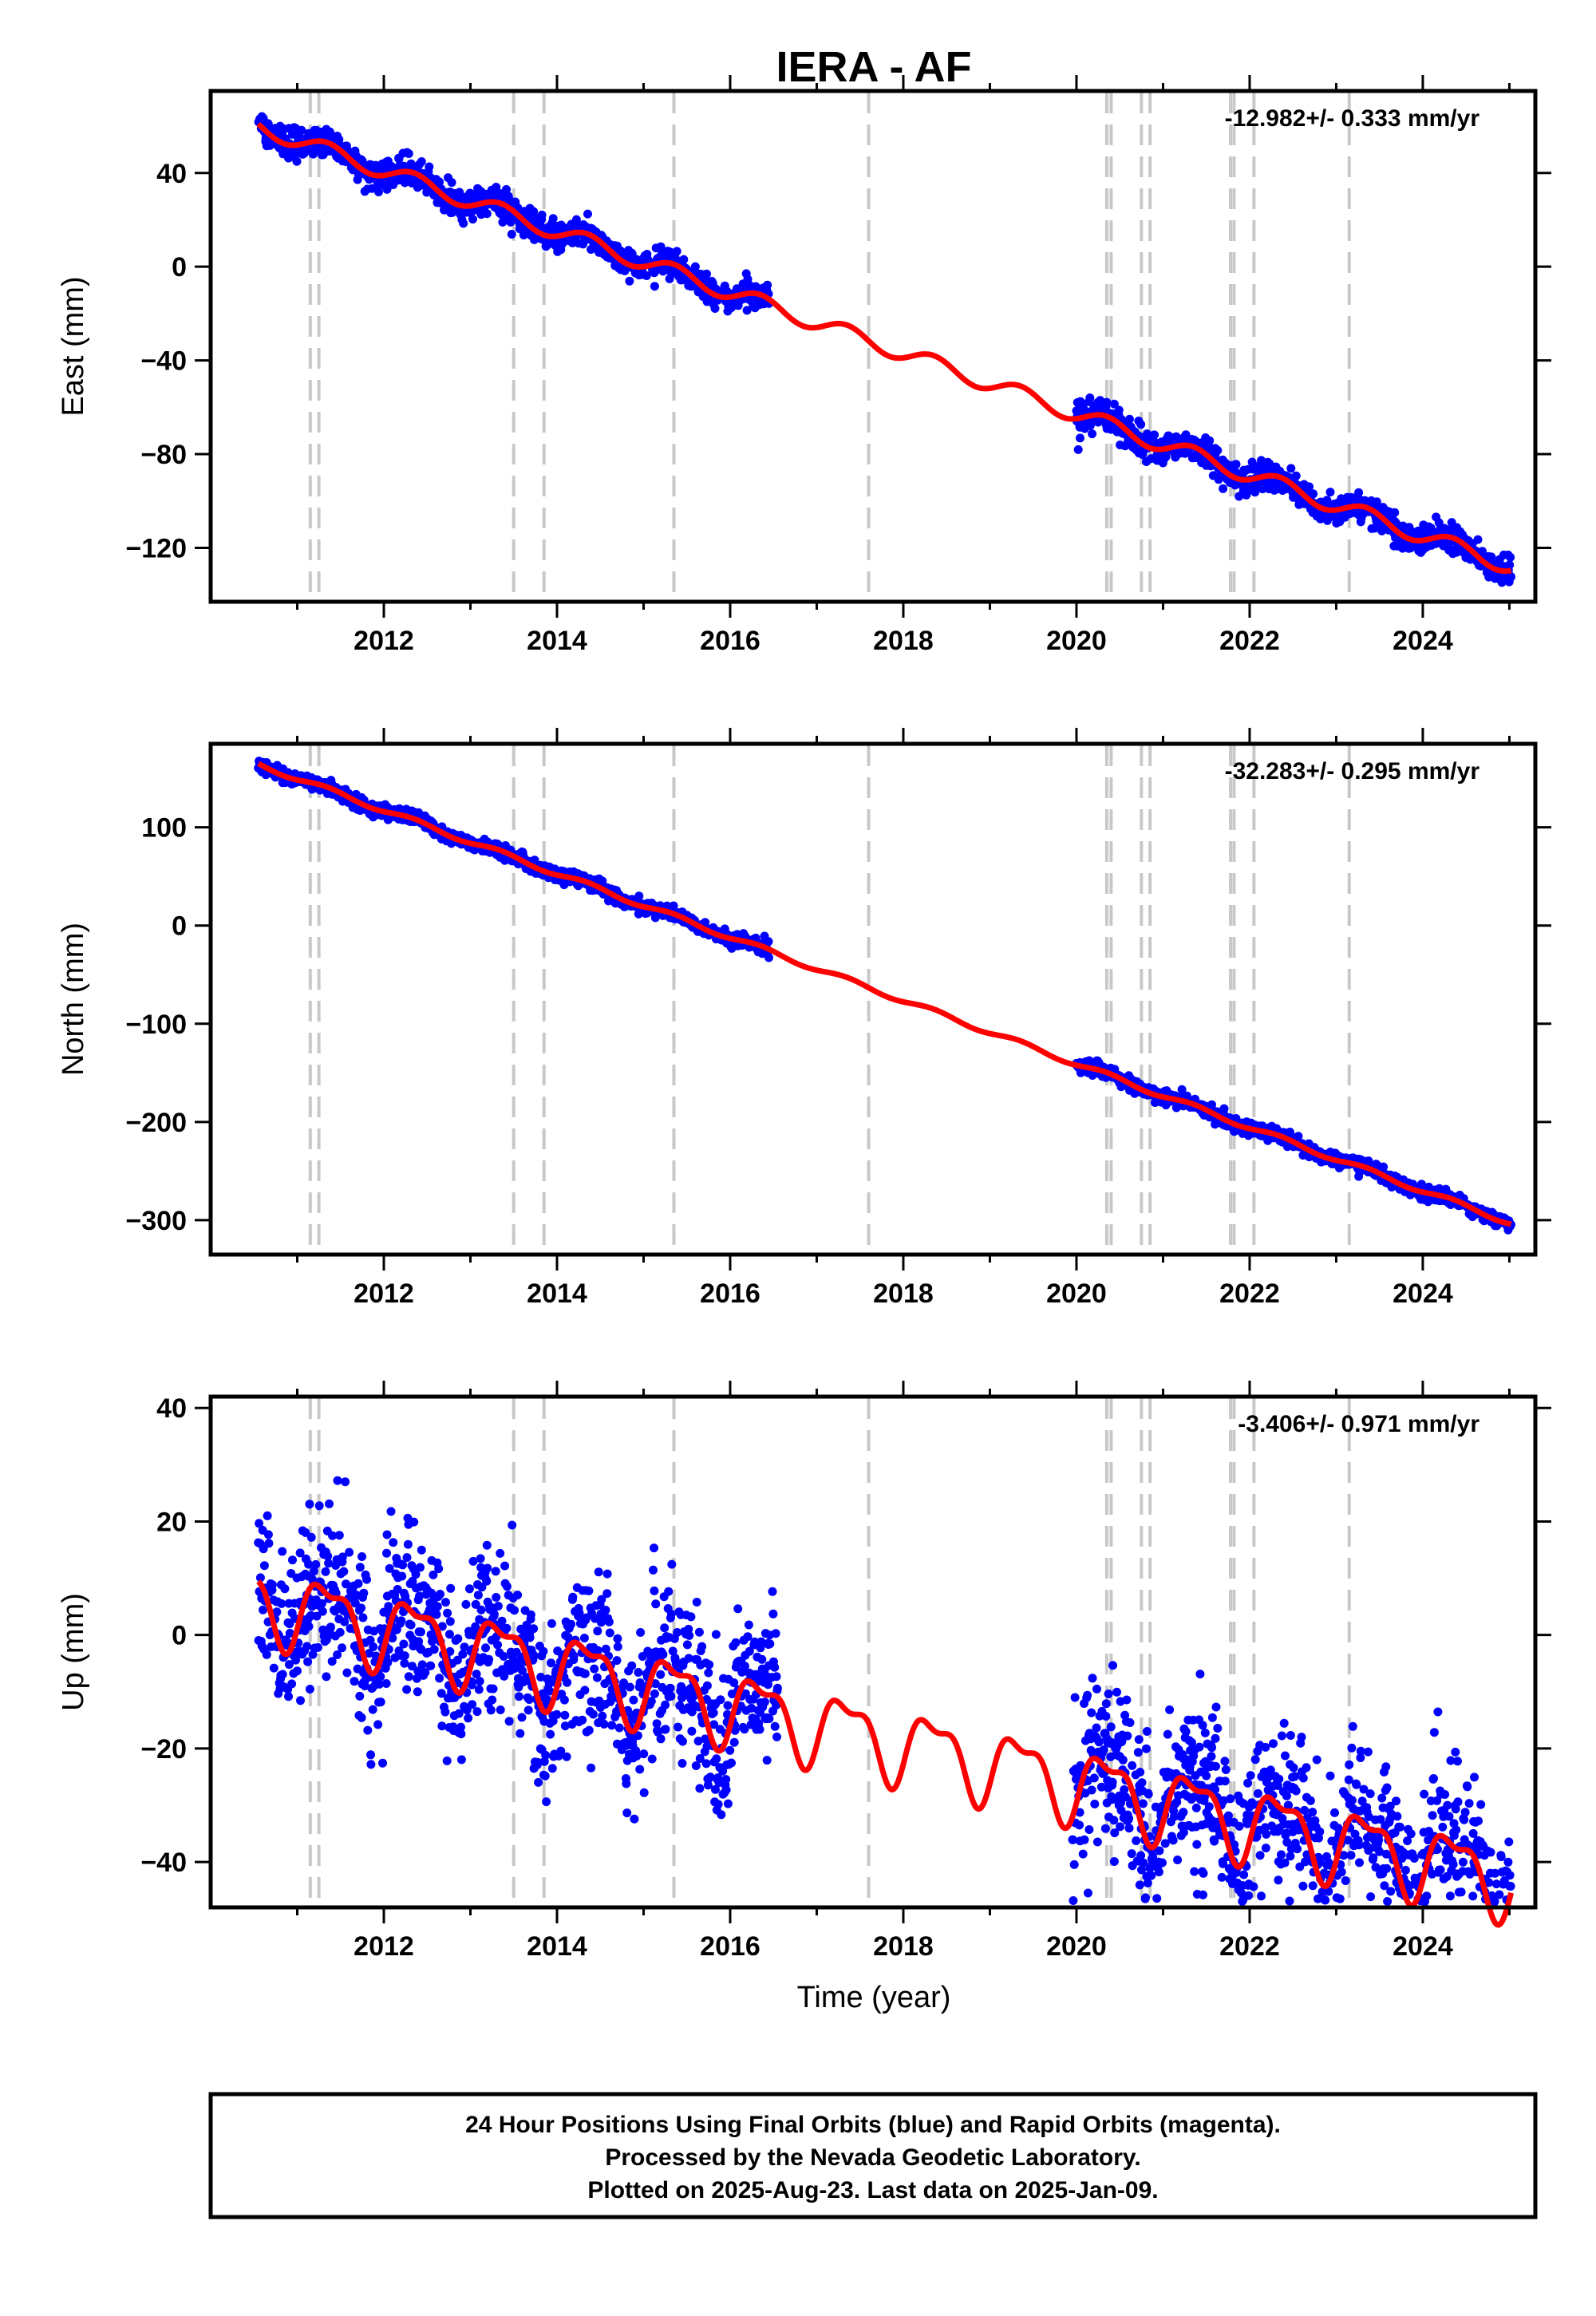 The image size is (1596, 2316). Describe the element at coordinates (171, 174) in the screenshot. I see `y-tick-label: 40` at that location.